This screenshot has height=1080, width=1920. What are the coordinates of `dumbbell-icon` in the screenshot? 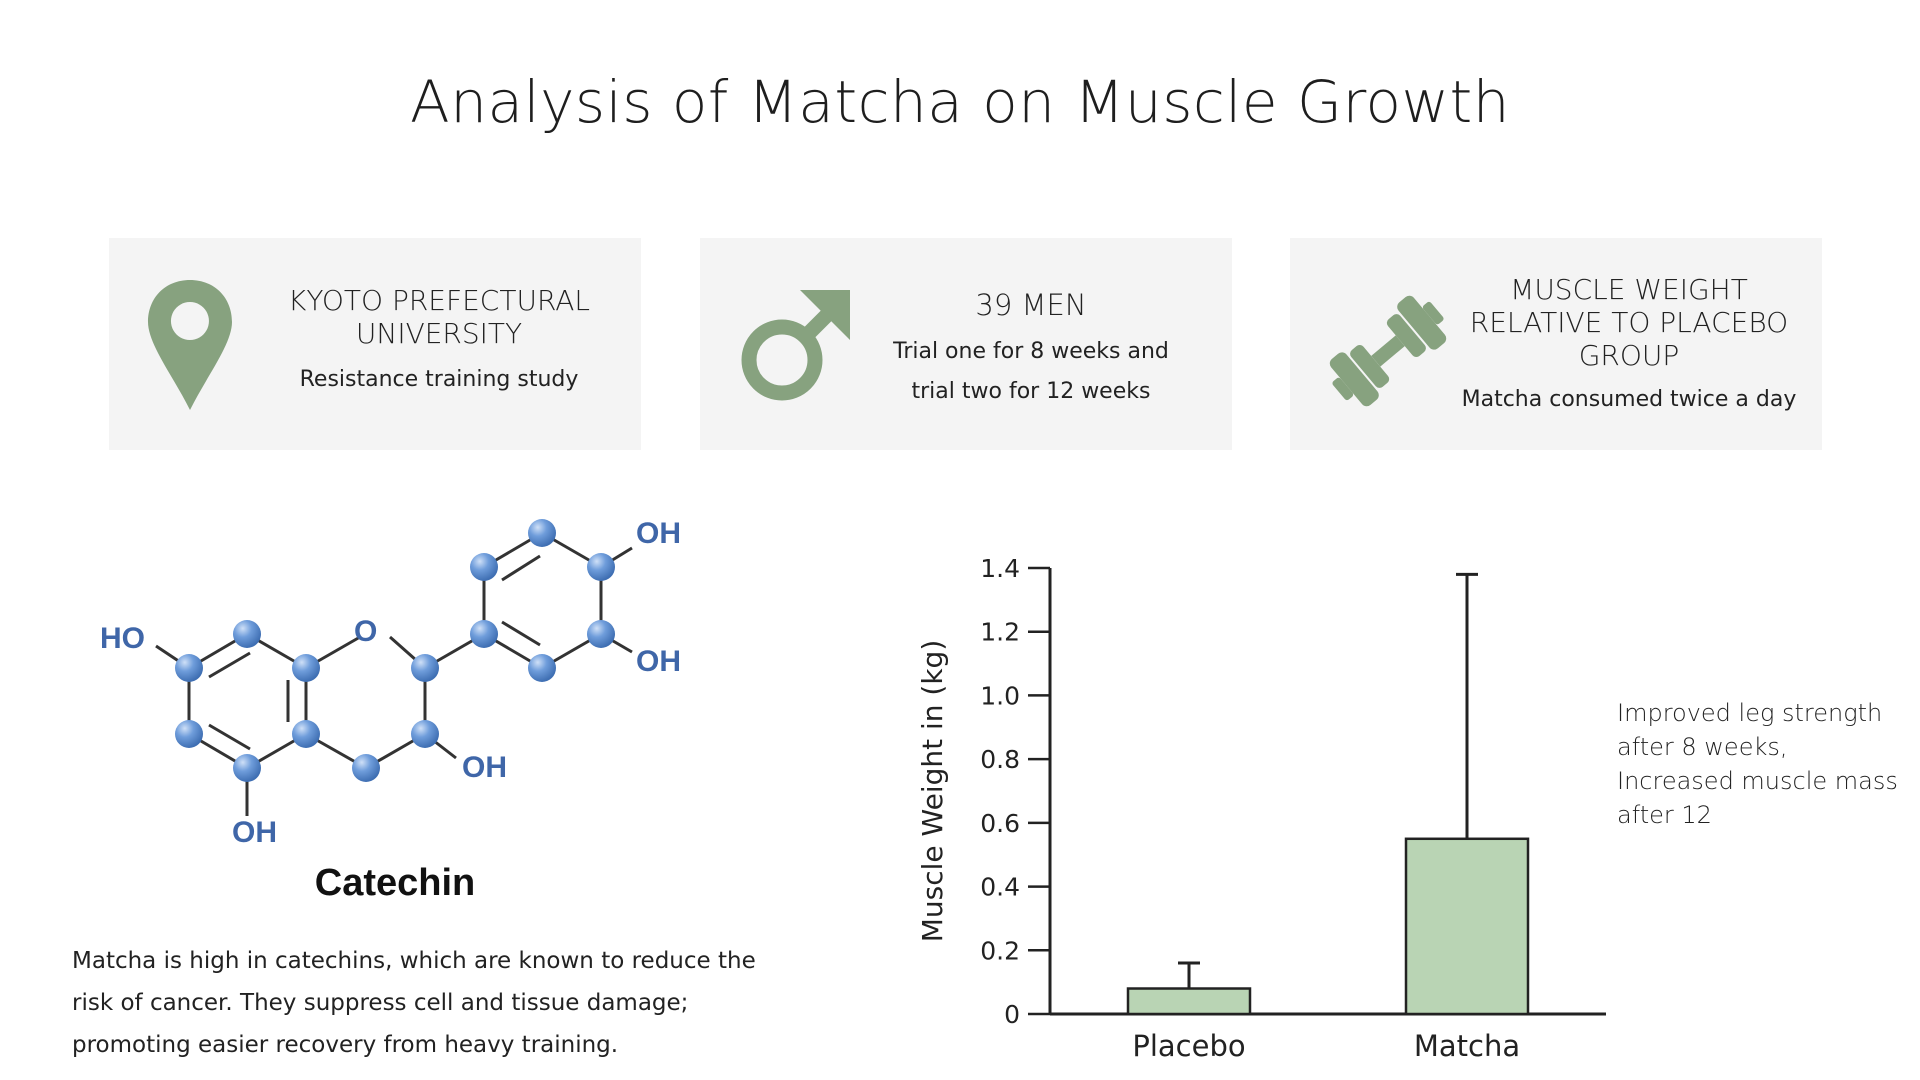 It's located at (1388, 351).